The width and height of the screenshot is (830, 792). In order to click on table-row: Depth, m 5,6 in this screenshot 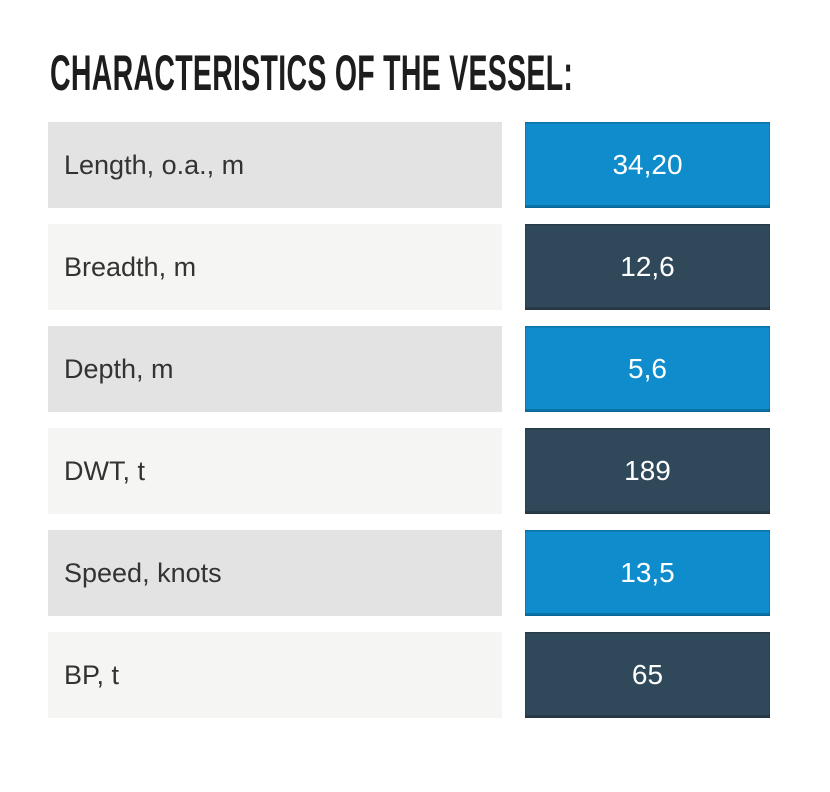, I will do `click(409, 369)`.